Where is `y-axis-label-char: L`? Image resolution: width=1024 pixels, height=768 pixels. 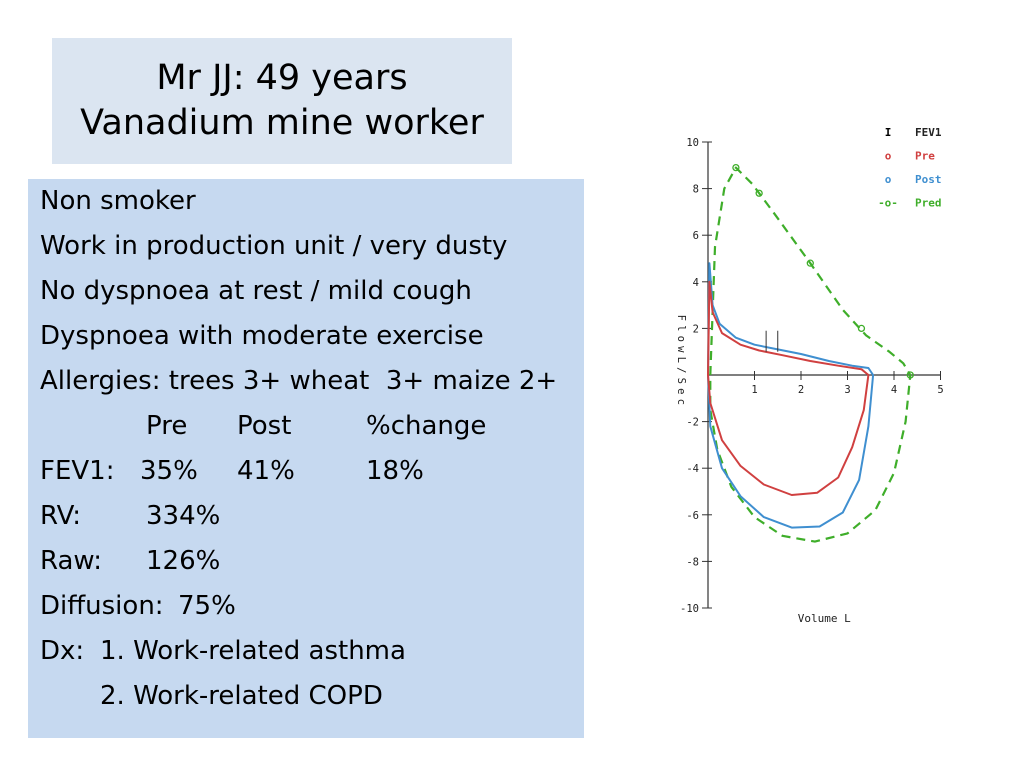
y-axis-label-char: L is located at coordinates (681, 360).